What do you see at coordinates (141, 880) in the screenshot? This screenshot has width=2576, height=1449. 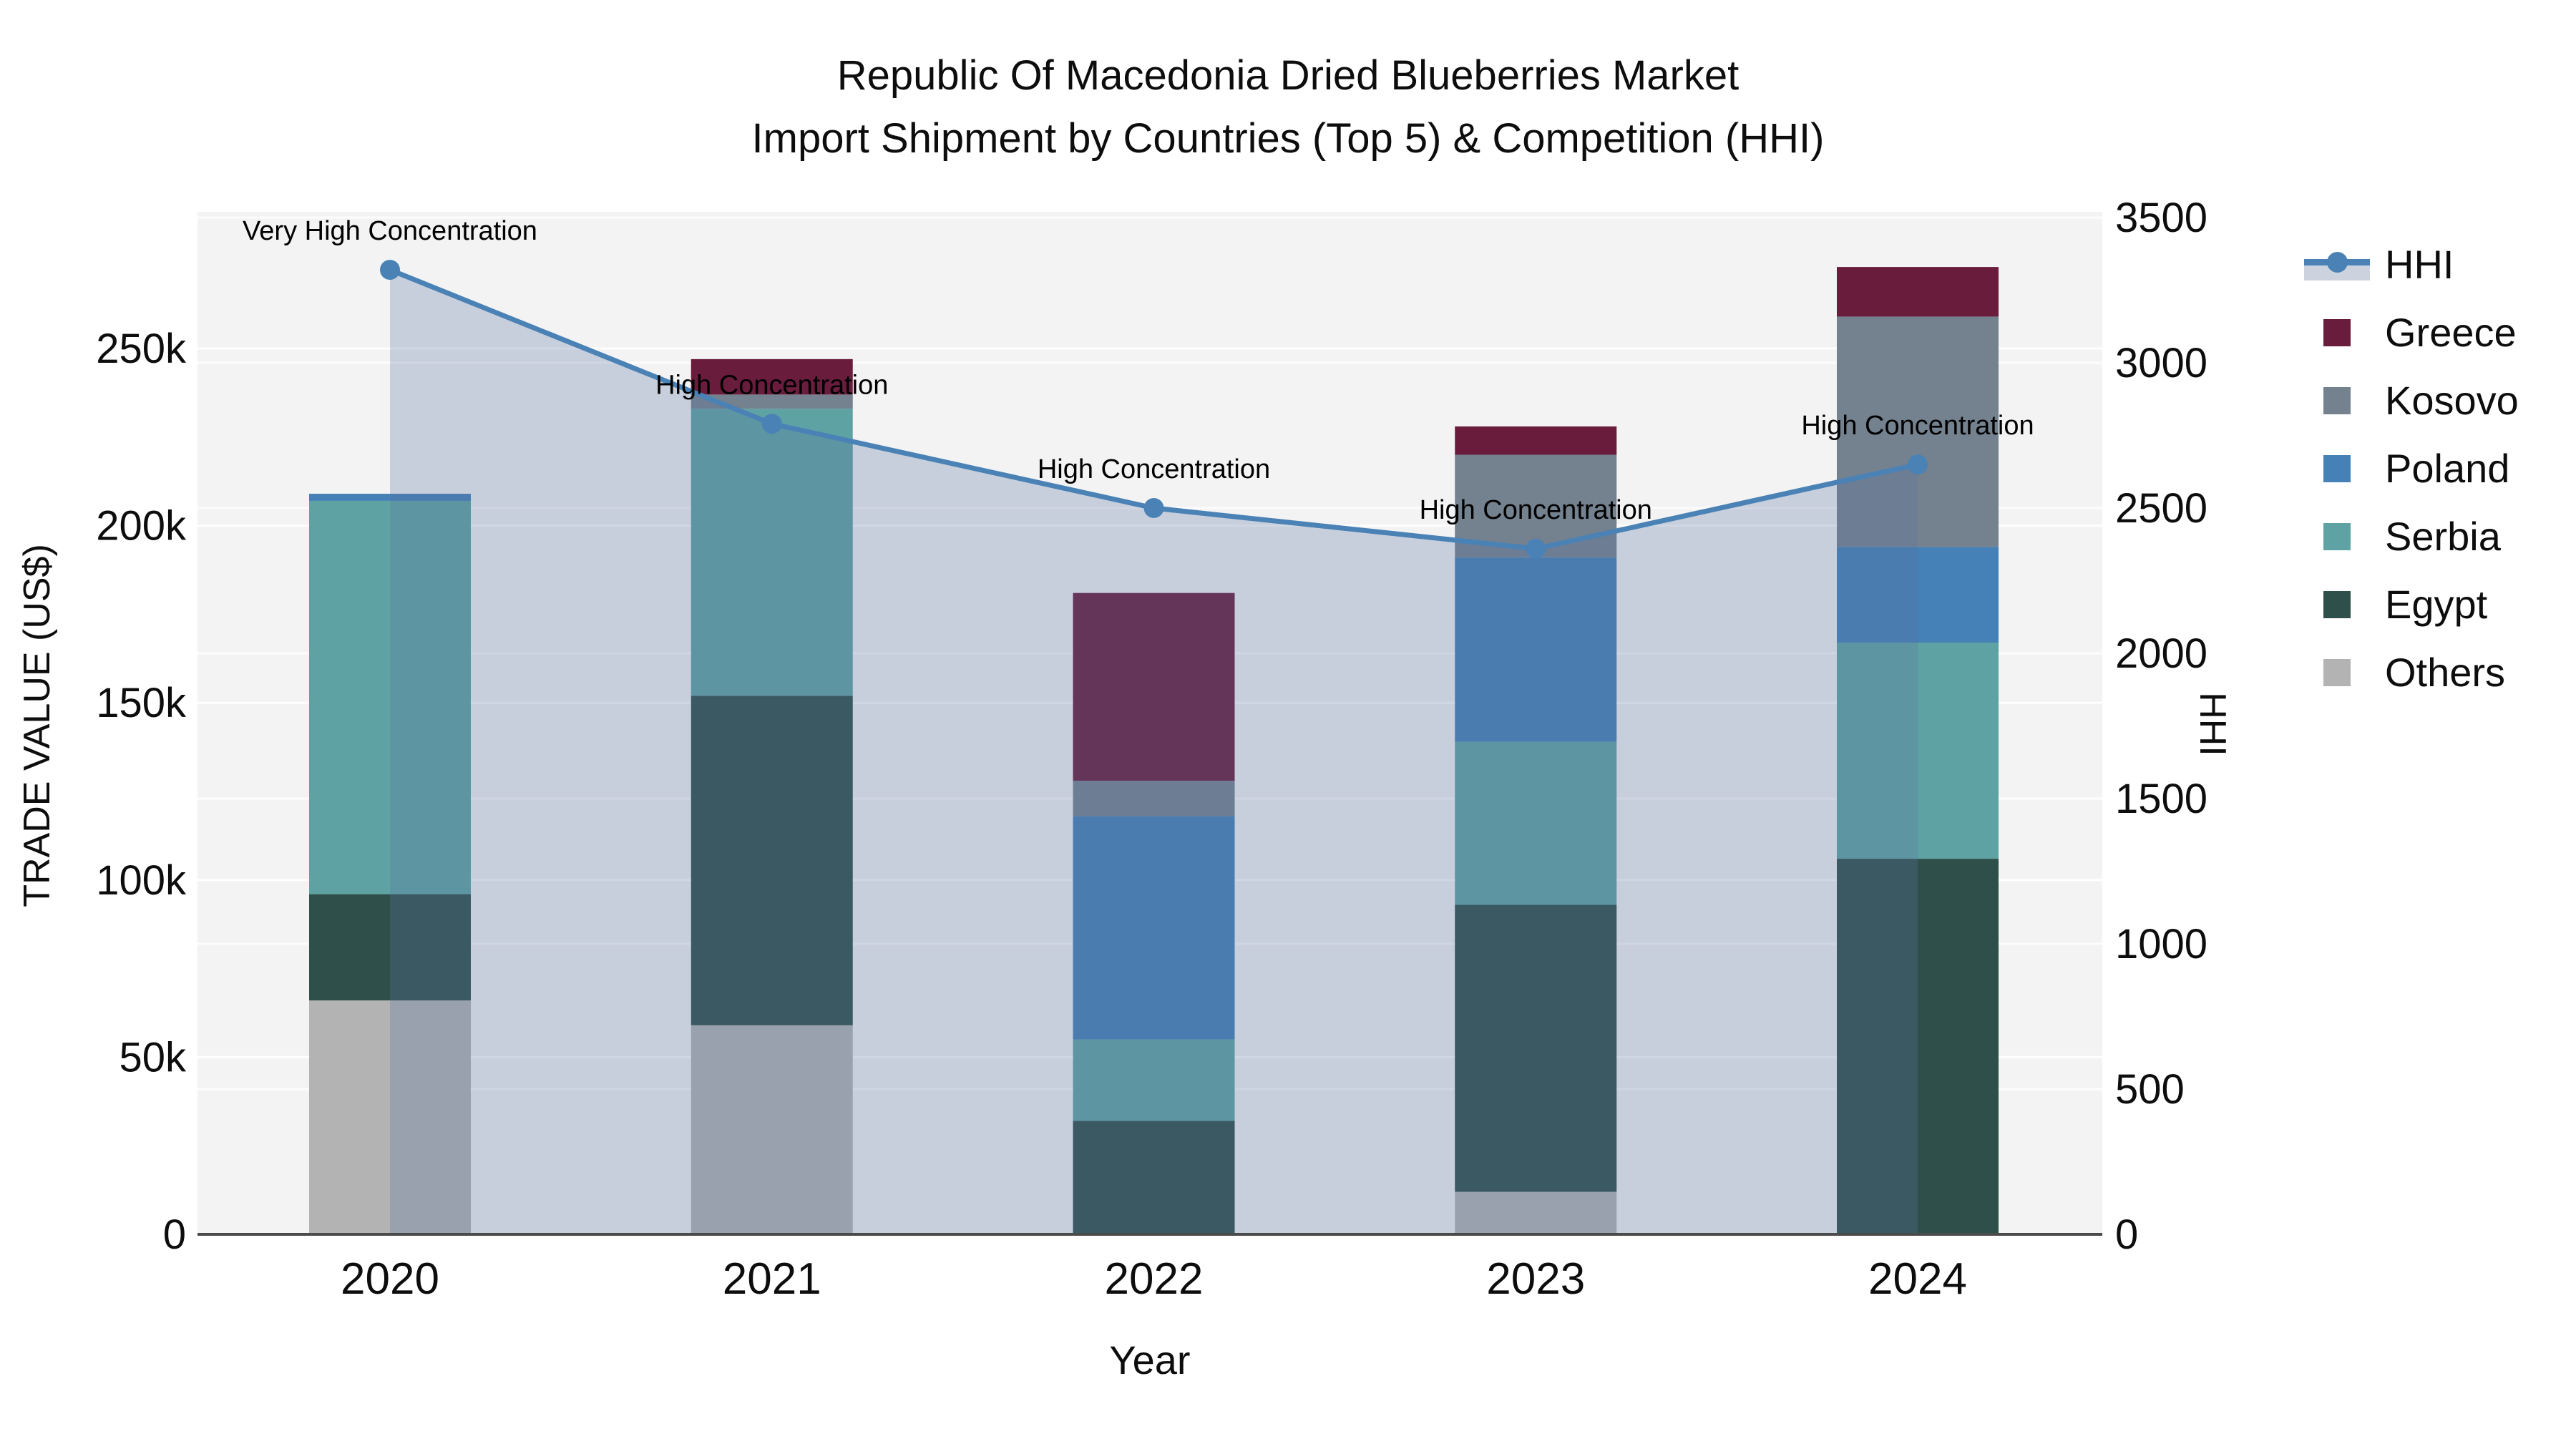 I see `y-left-tick-label: 100k` at bounding box center [141, 880].